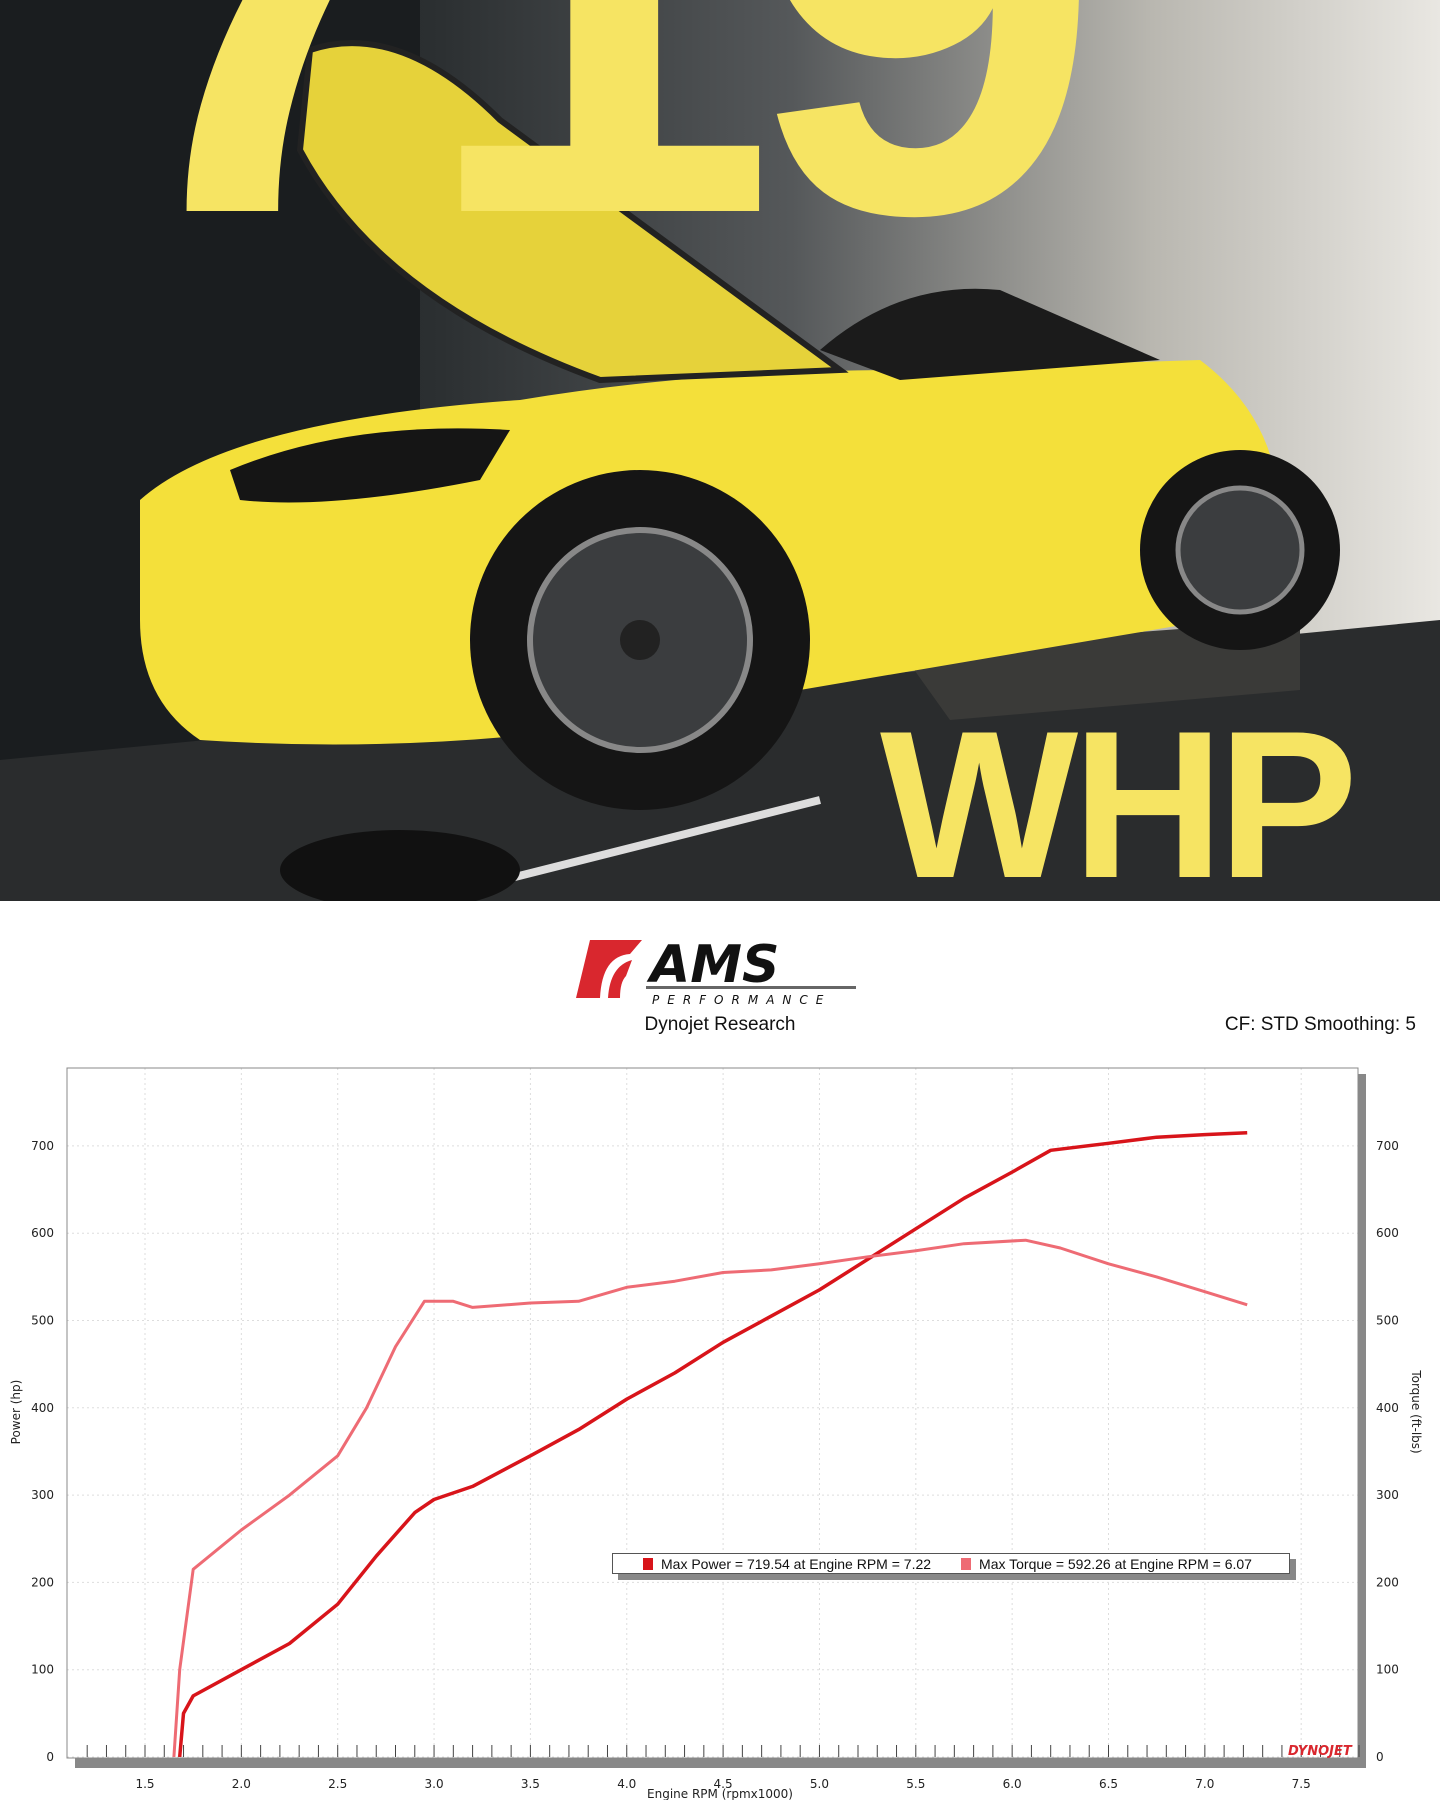 This screenshot has height=1800, width=1440. What do you see at coordinates (42, 1495) in the screenshot?
I see `y-tick-label: 300` at bounding box center [42, 1495].